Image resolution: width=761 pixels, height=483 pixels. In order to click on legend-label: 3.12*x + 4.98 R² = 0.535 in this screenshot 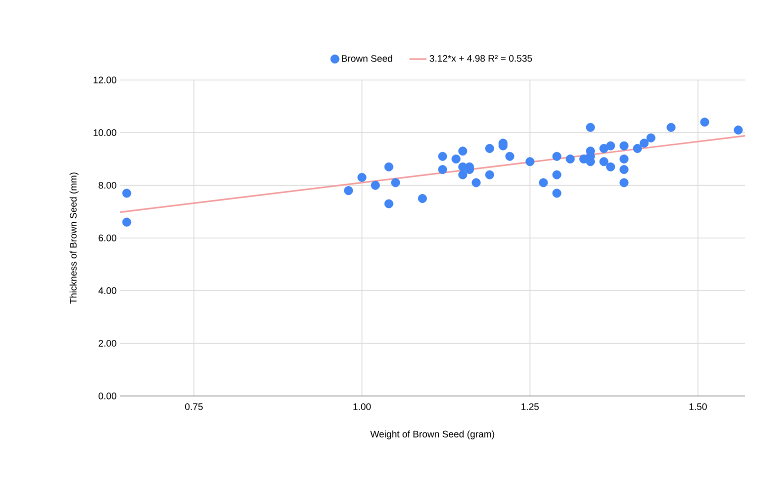, I will do `click(481, 58)`.